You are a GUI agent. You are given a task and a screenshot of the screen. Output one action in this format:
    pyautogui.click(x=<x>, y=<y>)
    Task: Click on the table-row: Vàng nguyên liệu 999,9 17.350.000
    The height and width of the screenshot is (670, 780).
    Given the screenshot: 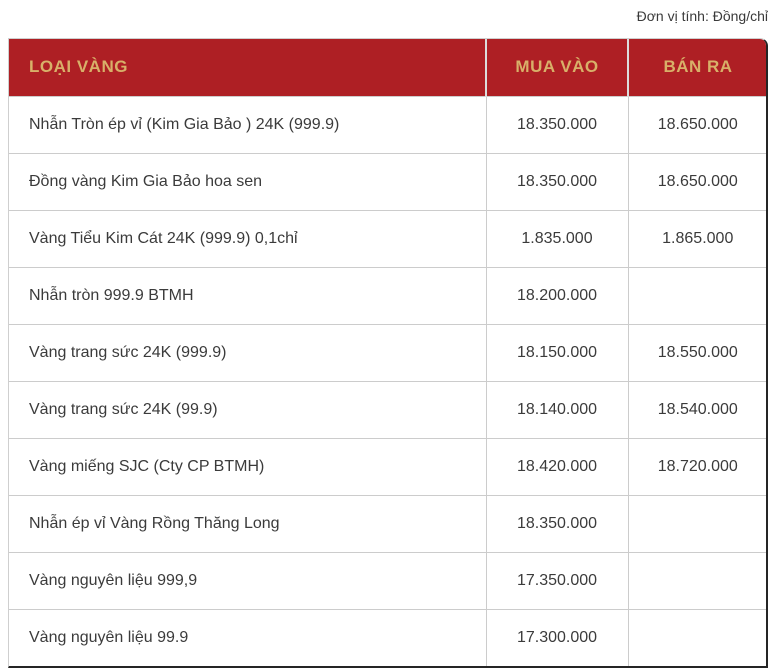 What is the action you would take?
    pyautogui.click(x=387, y=580)
    